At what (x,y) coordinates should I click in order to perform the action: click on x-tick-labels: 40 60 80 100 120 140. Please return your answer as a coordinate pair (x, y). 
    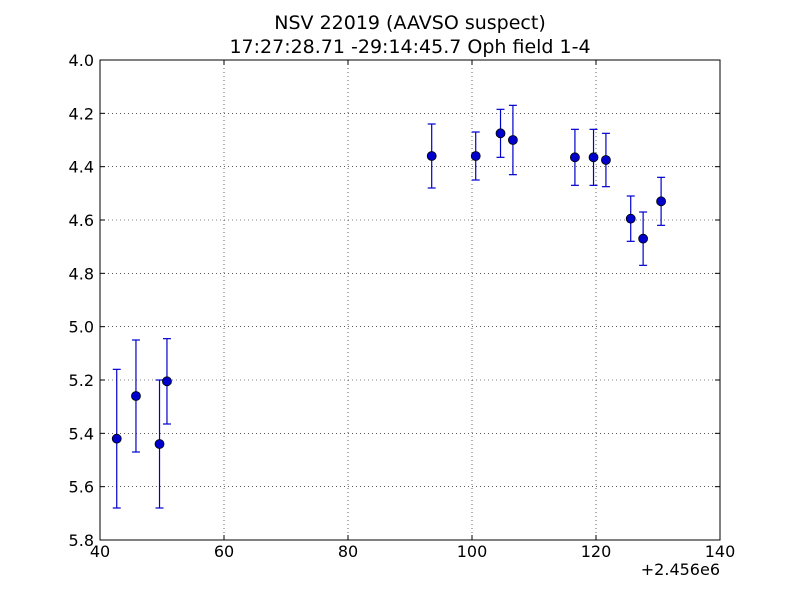
    Looking at the image, I should click on (412, 551).